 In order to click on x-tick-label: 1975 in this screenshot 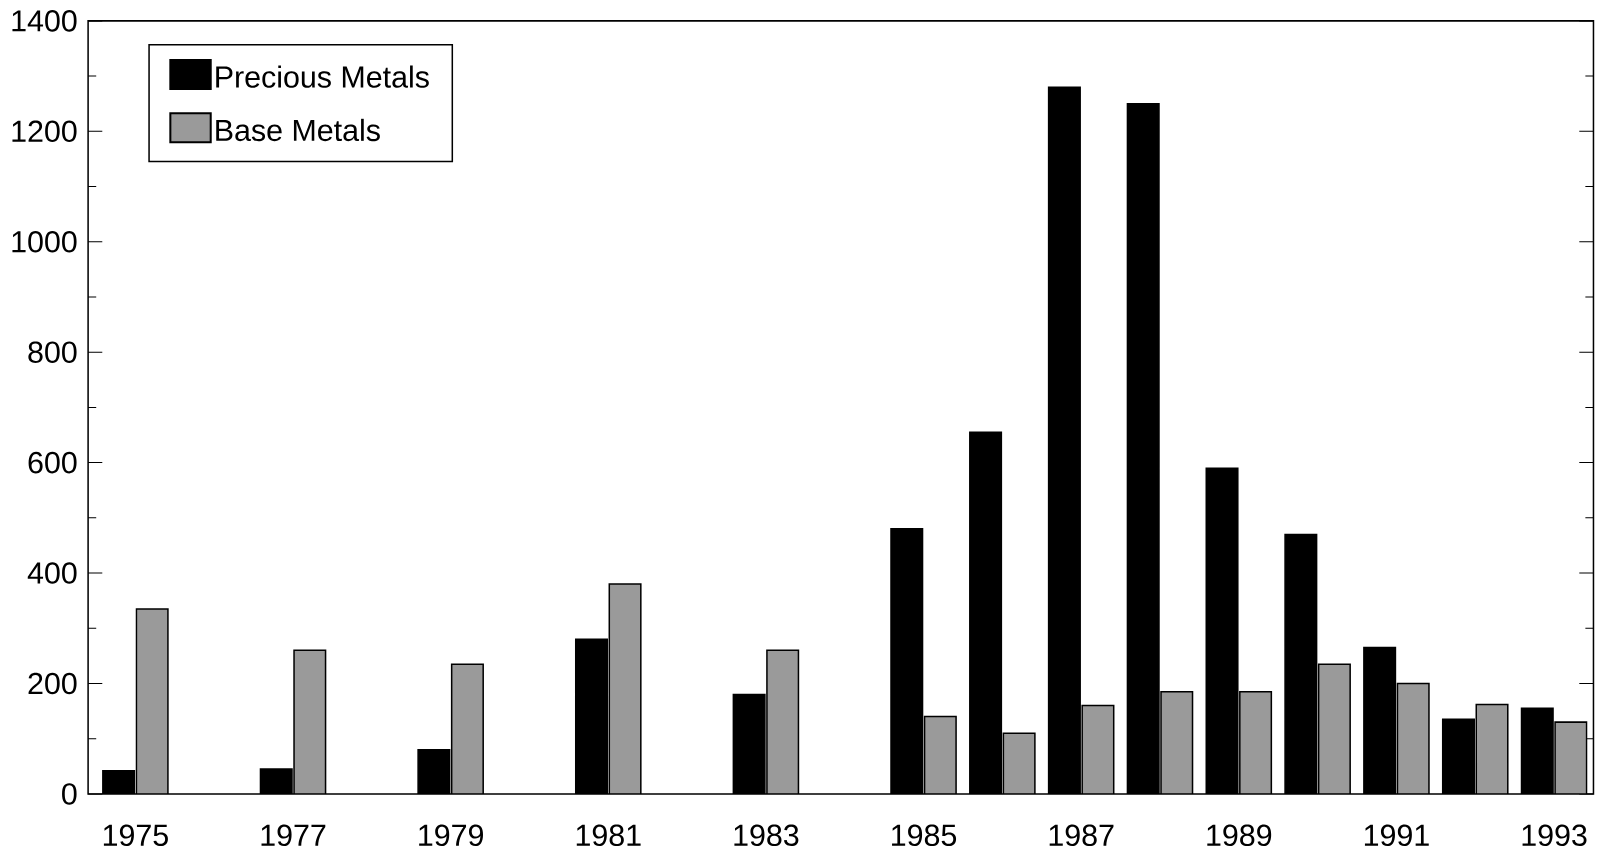, I will do `click(135, 835)`.